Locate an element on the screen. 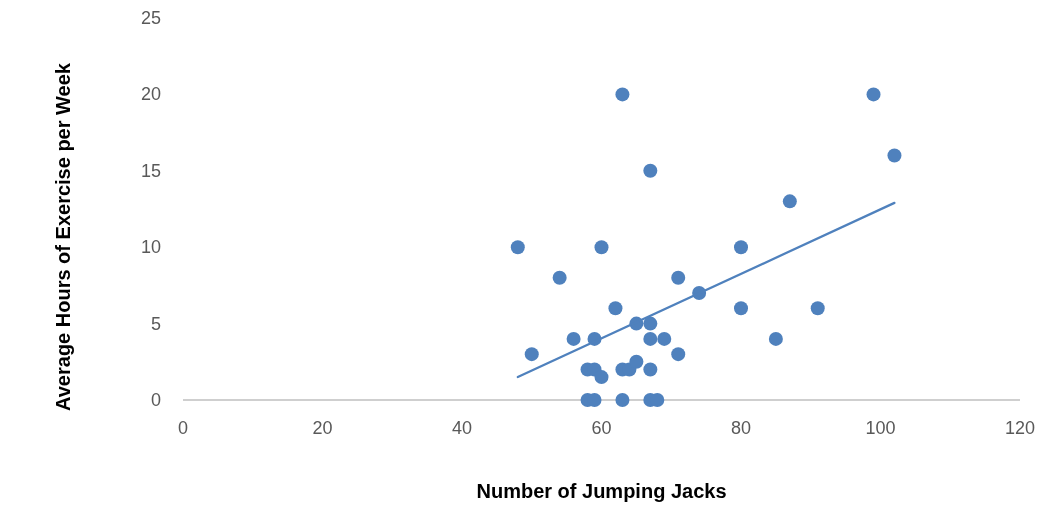 This screenshot has width=1057, height=512. x-tick-label: 0 is located at coordinates (183, 428).